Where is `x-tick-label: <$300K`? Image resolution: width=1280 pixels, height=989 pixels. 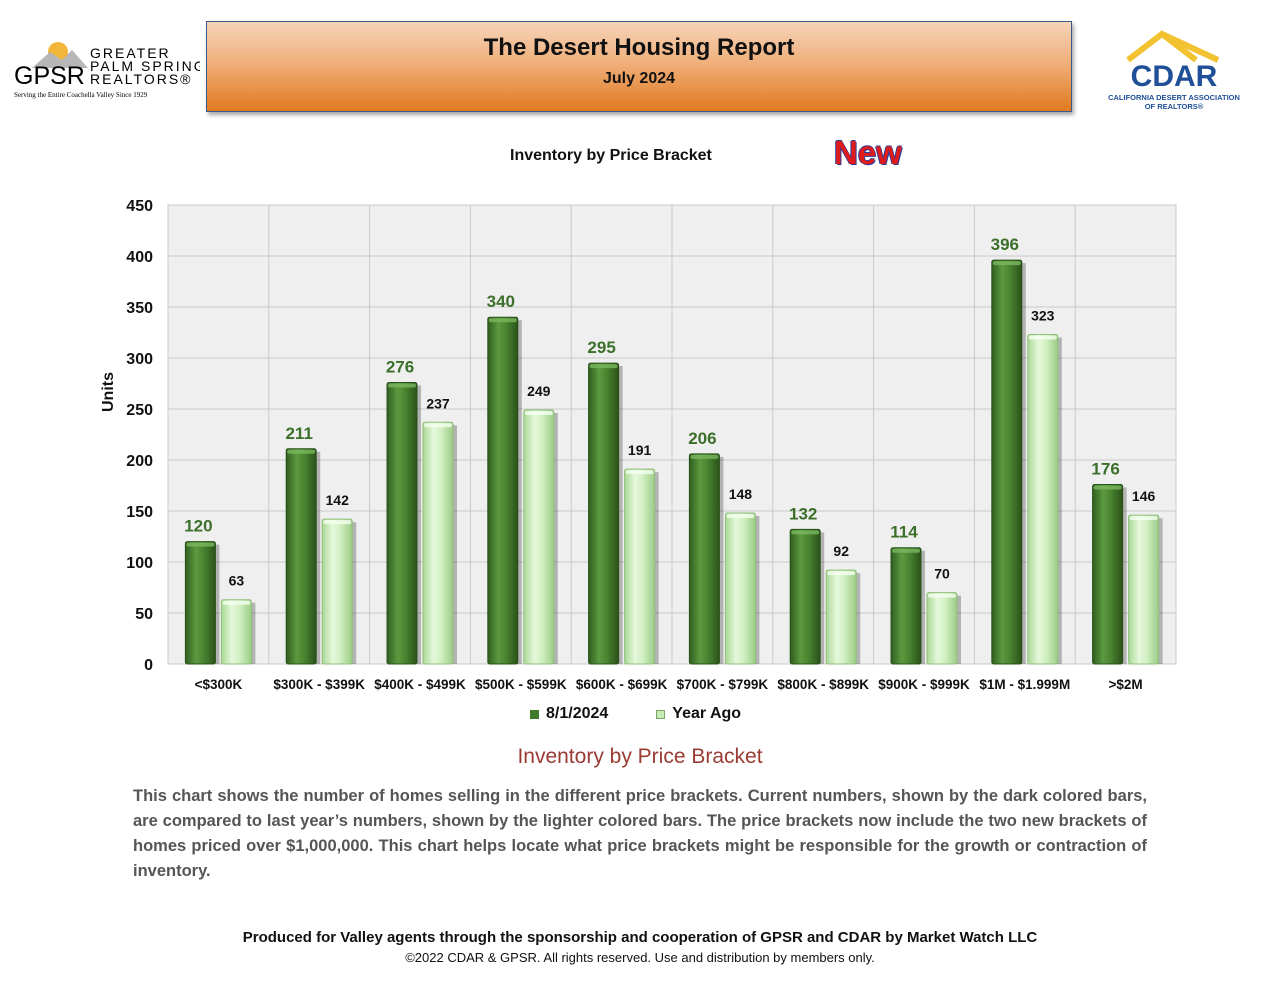 x-tick-label: <$300K is located at coordinates (219, 684).